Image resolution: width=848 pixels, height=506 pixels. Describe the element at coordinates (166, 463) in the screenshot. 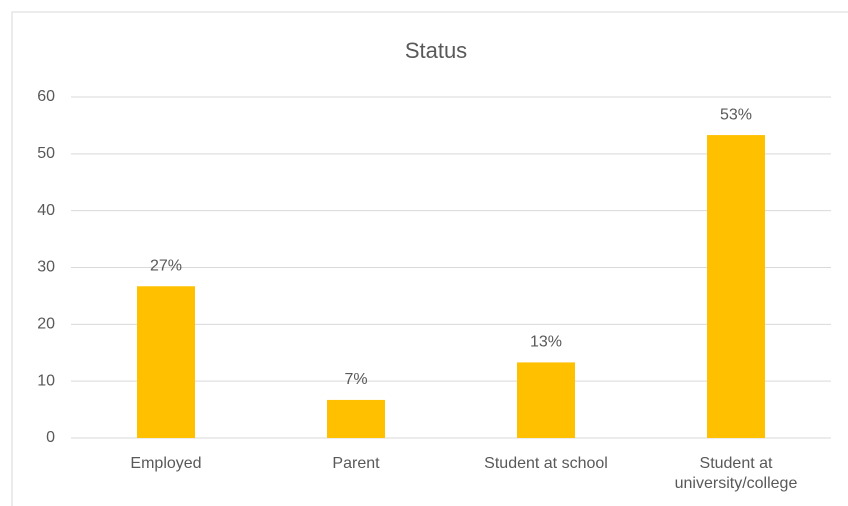

I see `x-tick-label: Employed` at that location.